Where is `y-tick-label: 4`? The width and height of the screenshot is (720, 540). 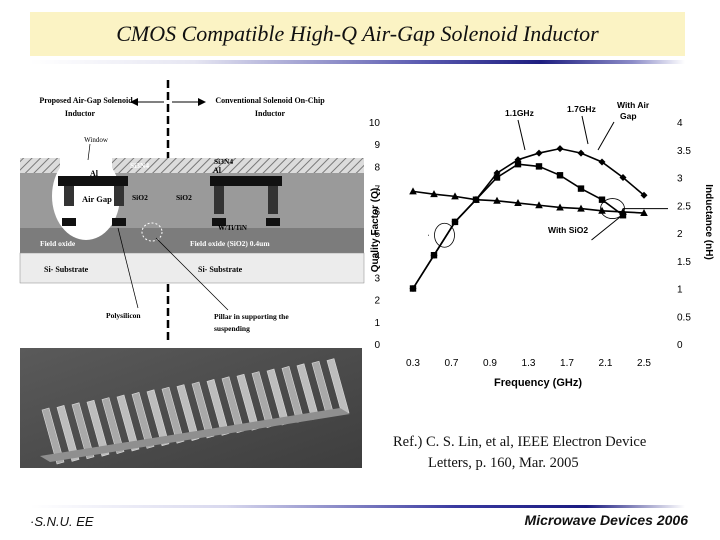
y-tick-label: 4 is located at coordinates (377, 256).